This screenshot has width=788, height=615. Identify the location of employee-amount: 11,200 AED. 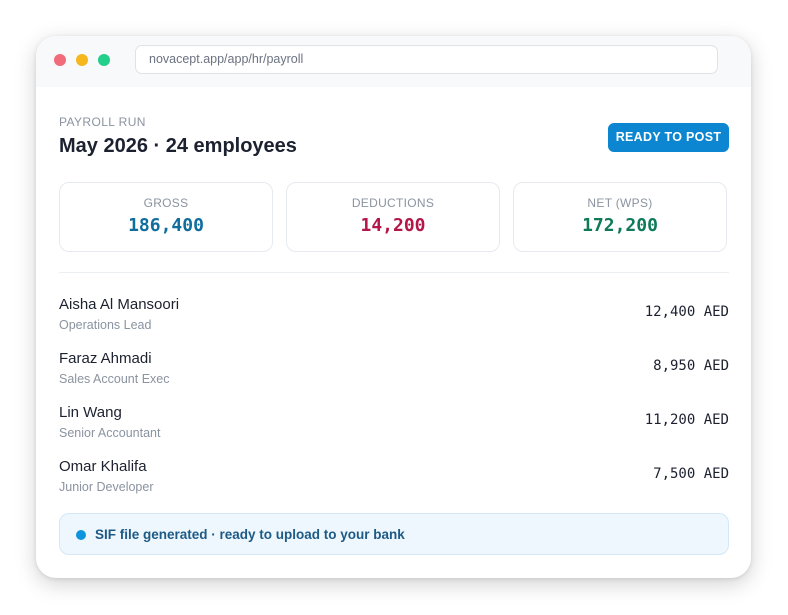
(686, 420).